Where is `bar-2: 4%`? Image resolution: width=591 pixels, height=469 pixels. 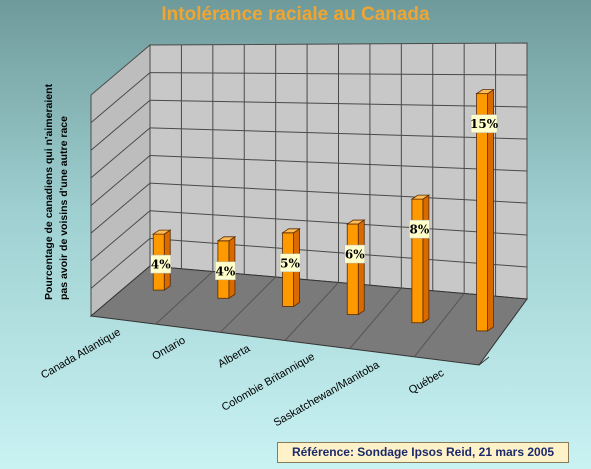 bar-2: 4% is located at coordinates (226, 267).